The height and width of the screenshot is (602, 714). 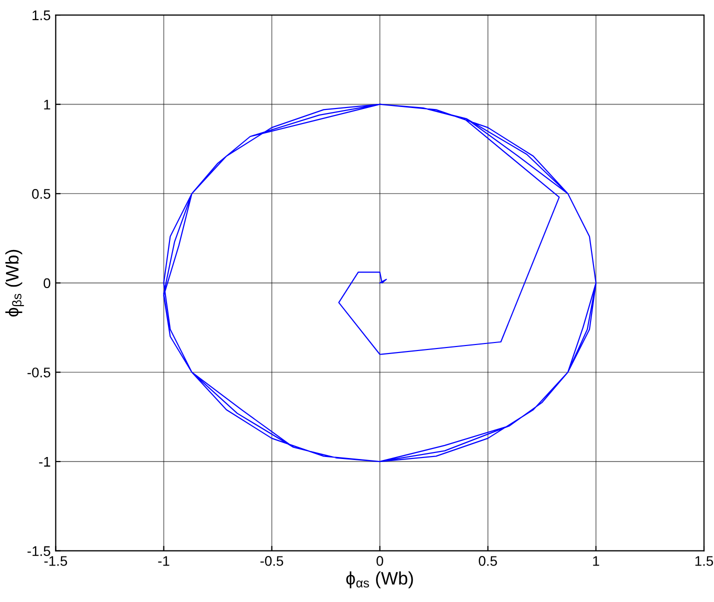 I want to click on x-tick-label: 1.5, so click(x=704, y=561).